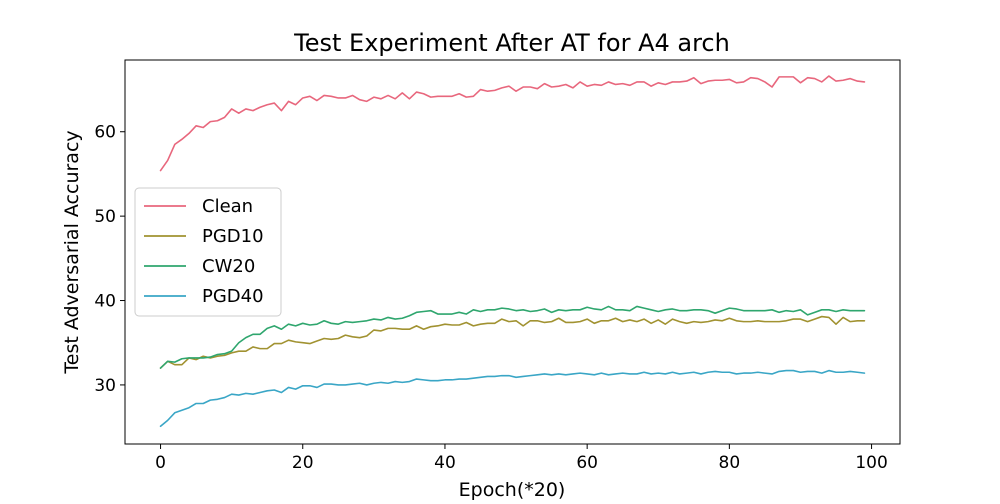 This screenshot has height=504, width=1000. What do you see at coordinates (109, 259) in the screenshot?
I see `y-axis: 30 40 50 60` at bounding box center [109, 259].